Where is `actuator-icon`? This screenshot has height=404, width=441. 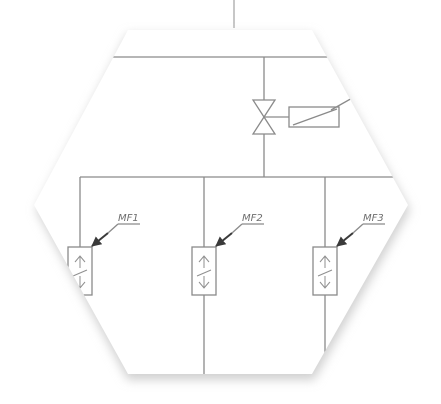 actuator-icon is located at coordinates (314, 117).